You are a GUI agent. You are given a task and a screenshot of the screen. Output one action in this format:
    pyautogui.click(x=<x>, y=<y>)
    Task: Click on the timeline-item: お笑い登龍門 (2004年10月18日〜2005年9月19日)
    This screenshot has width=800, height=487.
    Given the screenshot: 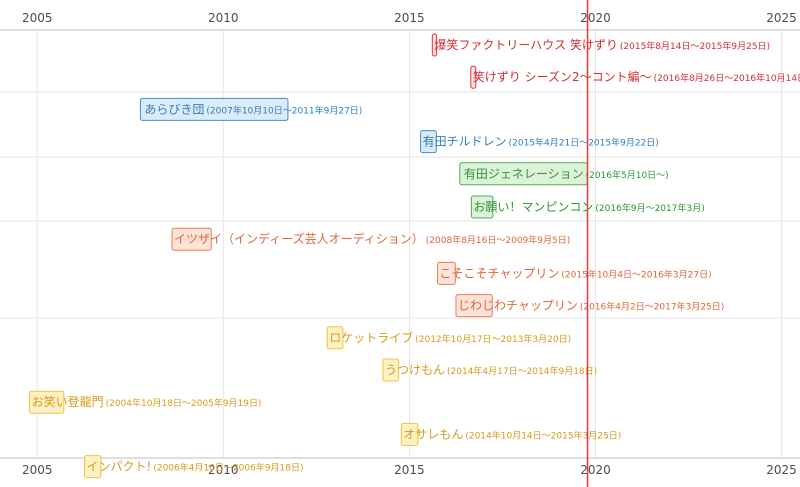 What is the action you would take?
    pyautogui.click(x=145, y=402)
    